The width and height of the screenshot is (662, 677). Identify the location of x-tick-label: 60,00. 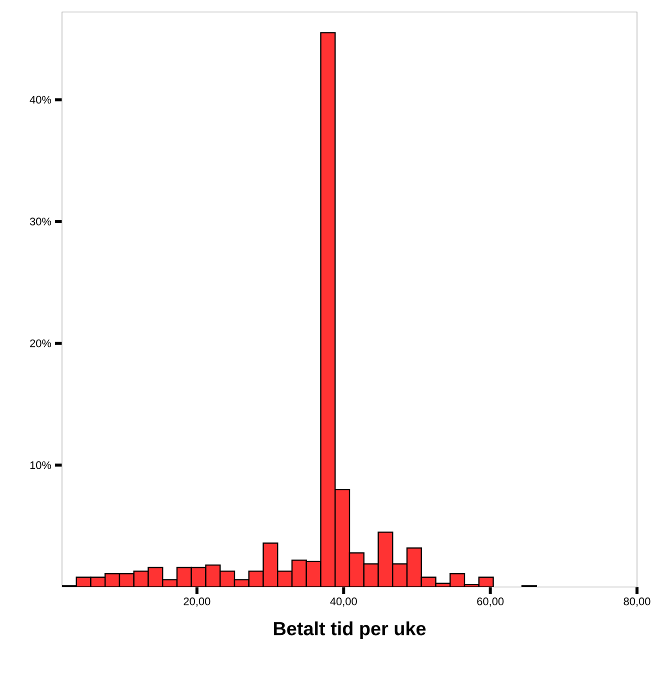
(490, 602).